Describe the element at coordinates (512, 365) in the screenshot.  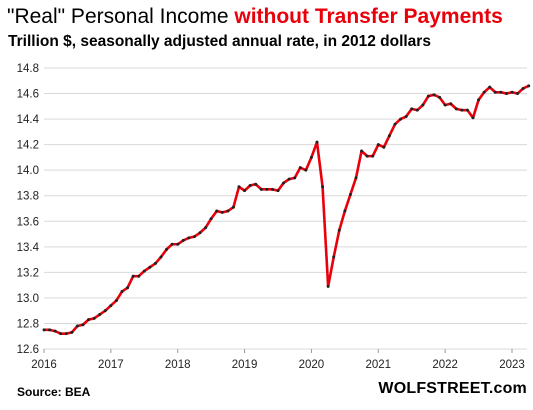
I see `x-tick-label: 2023` at that location.